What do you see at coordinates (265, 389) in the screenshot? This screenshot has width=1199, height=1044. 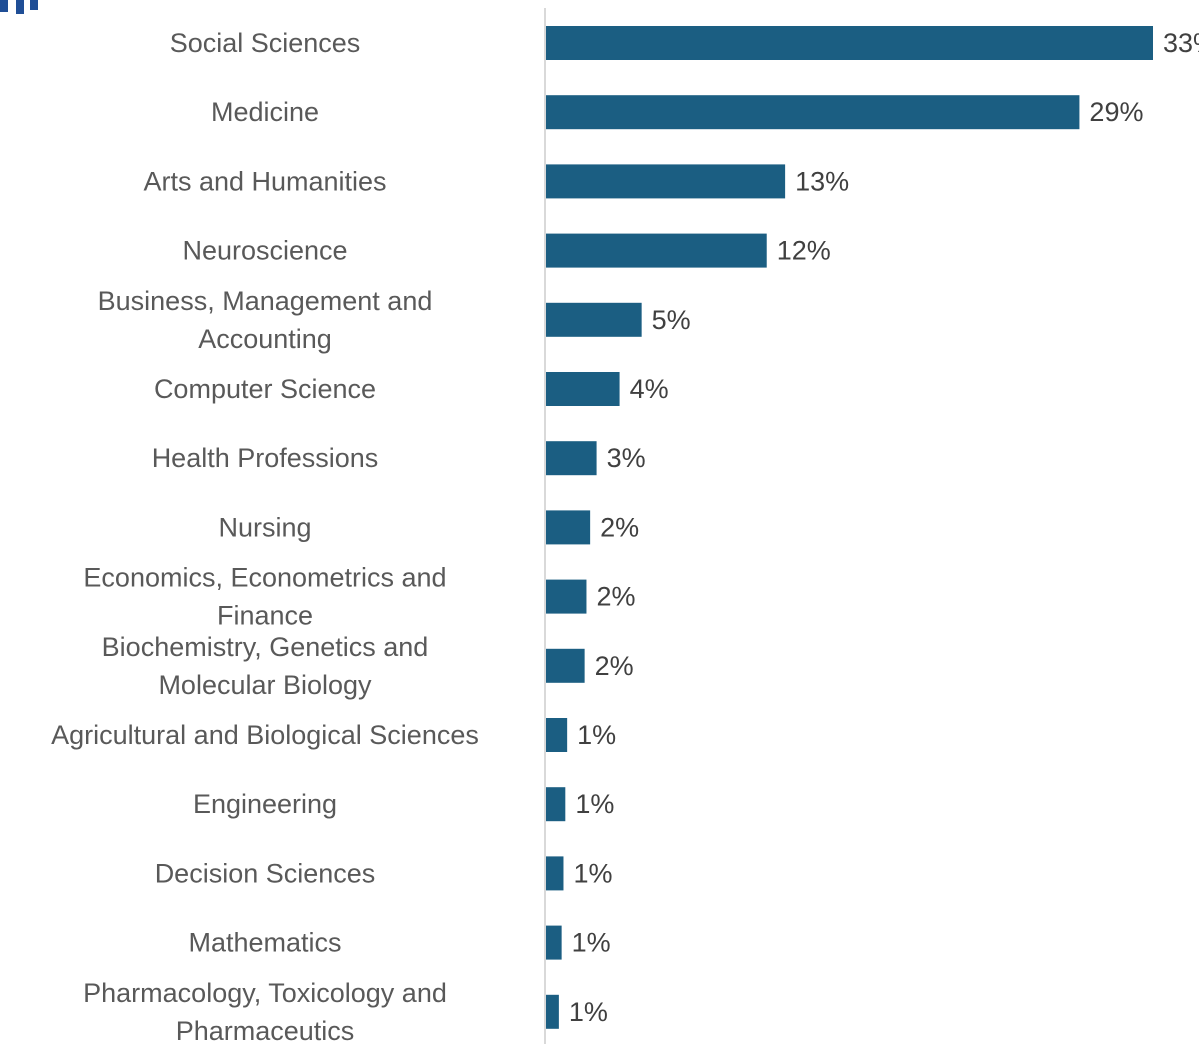 I see `category-label-5: Computer Science` at bounding box center [265, 389].